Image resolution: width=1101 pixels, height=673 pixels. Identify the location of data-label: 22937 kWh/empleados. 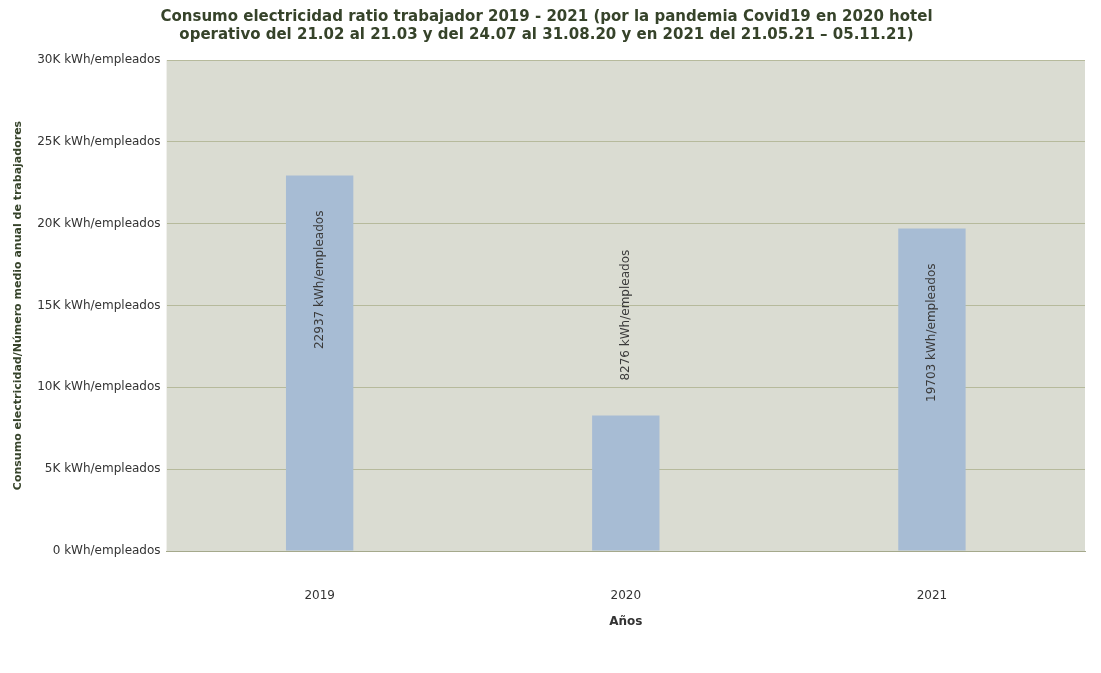
(318, 280).